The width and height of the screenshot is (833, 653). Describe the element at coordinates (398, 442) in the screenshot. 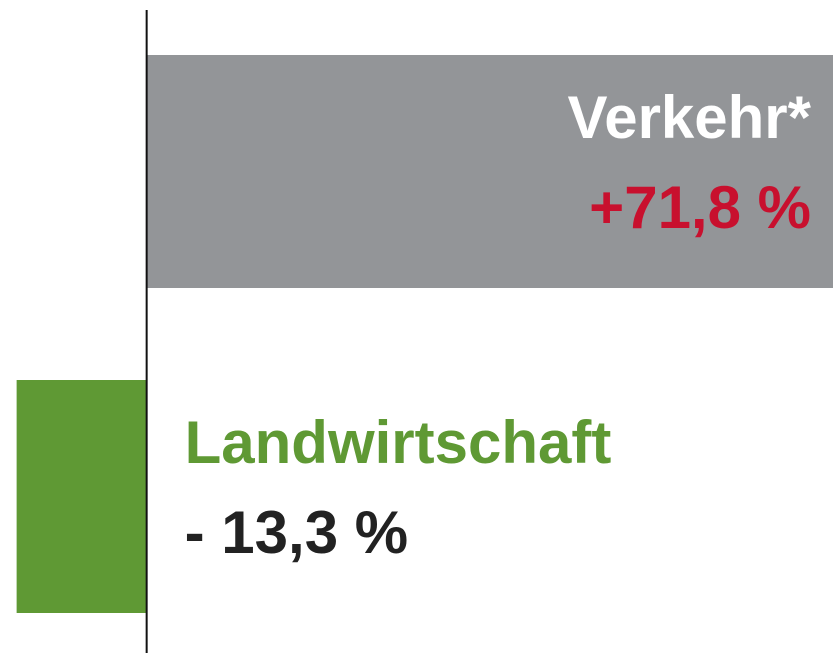

I see `category-label: Landwirtschaft` at that location.